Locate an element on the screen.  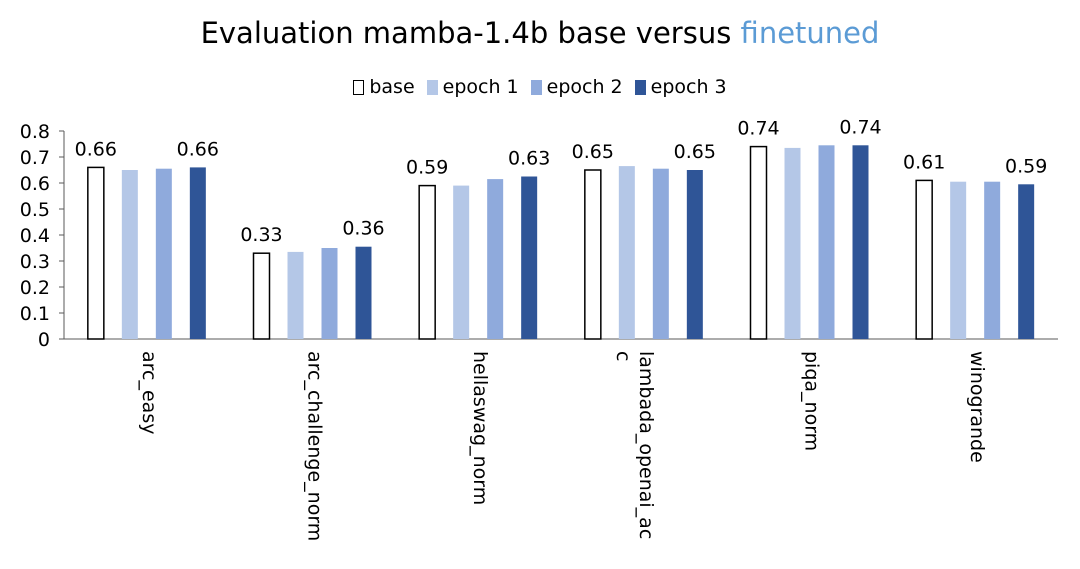
x-tick-label: arc_challenge_norm is located at coordinates (315, 446).